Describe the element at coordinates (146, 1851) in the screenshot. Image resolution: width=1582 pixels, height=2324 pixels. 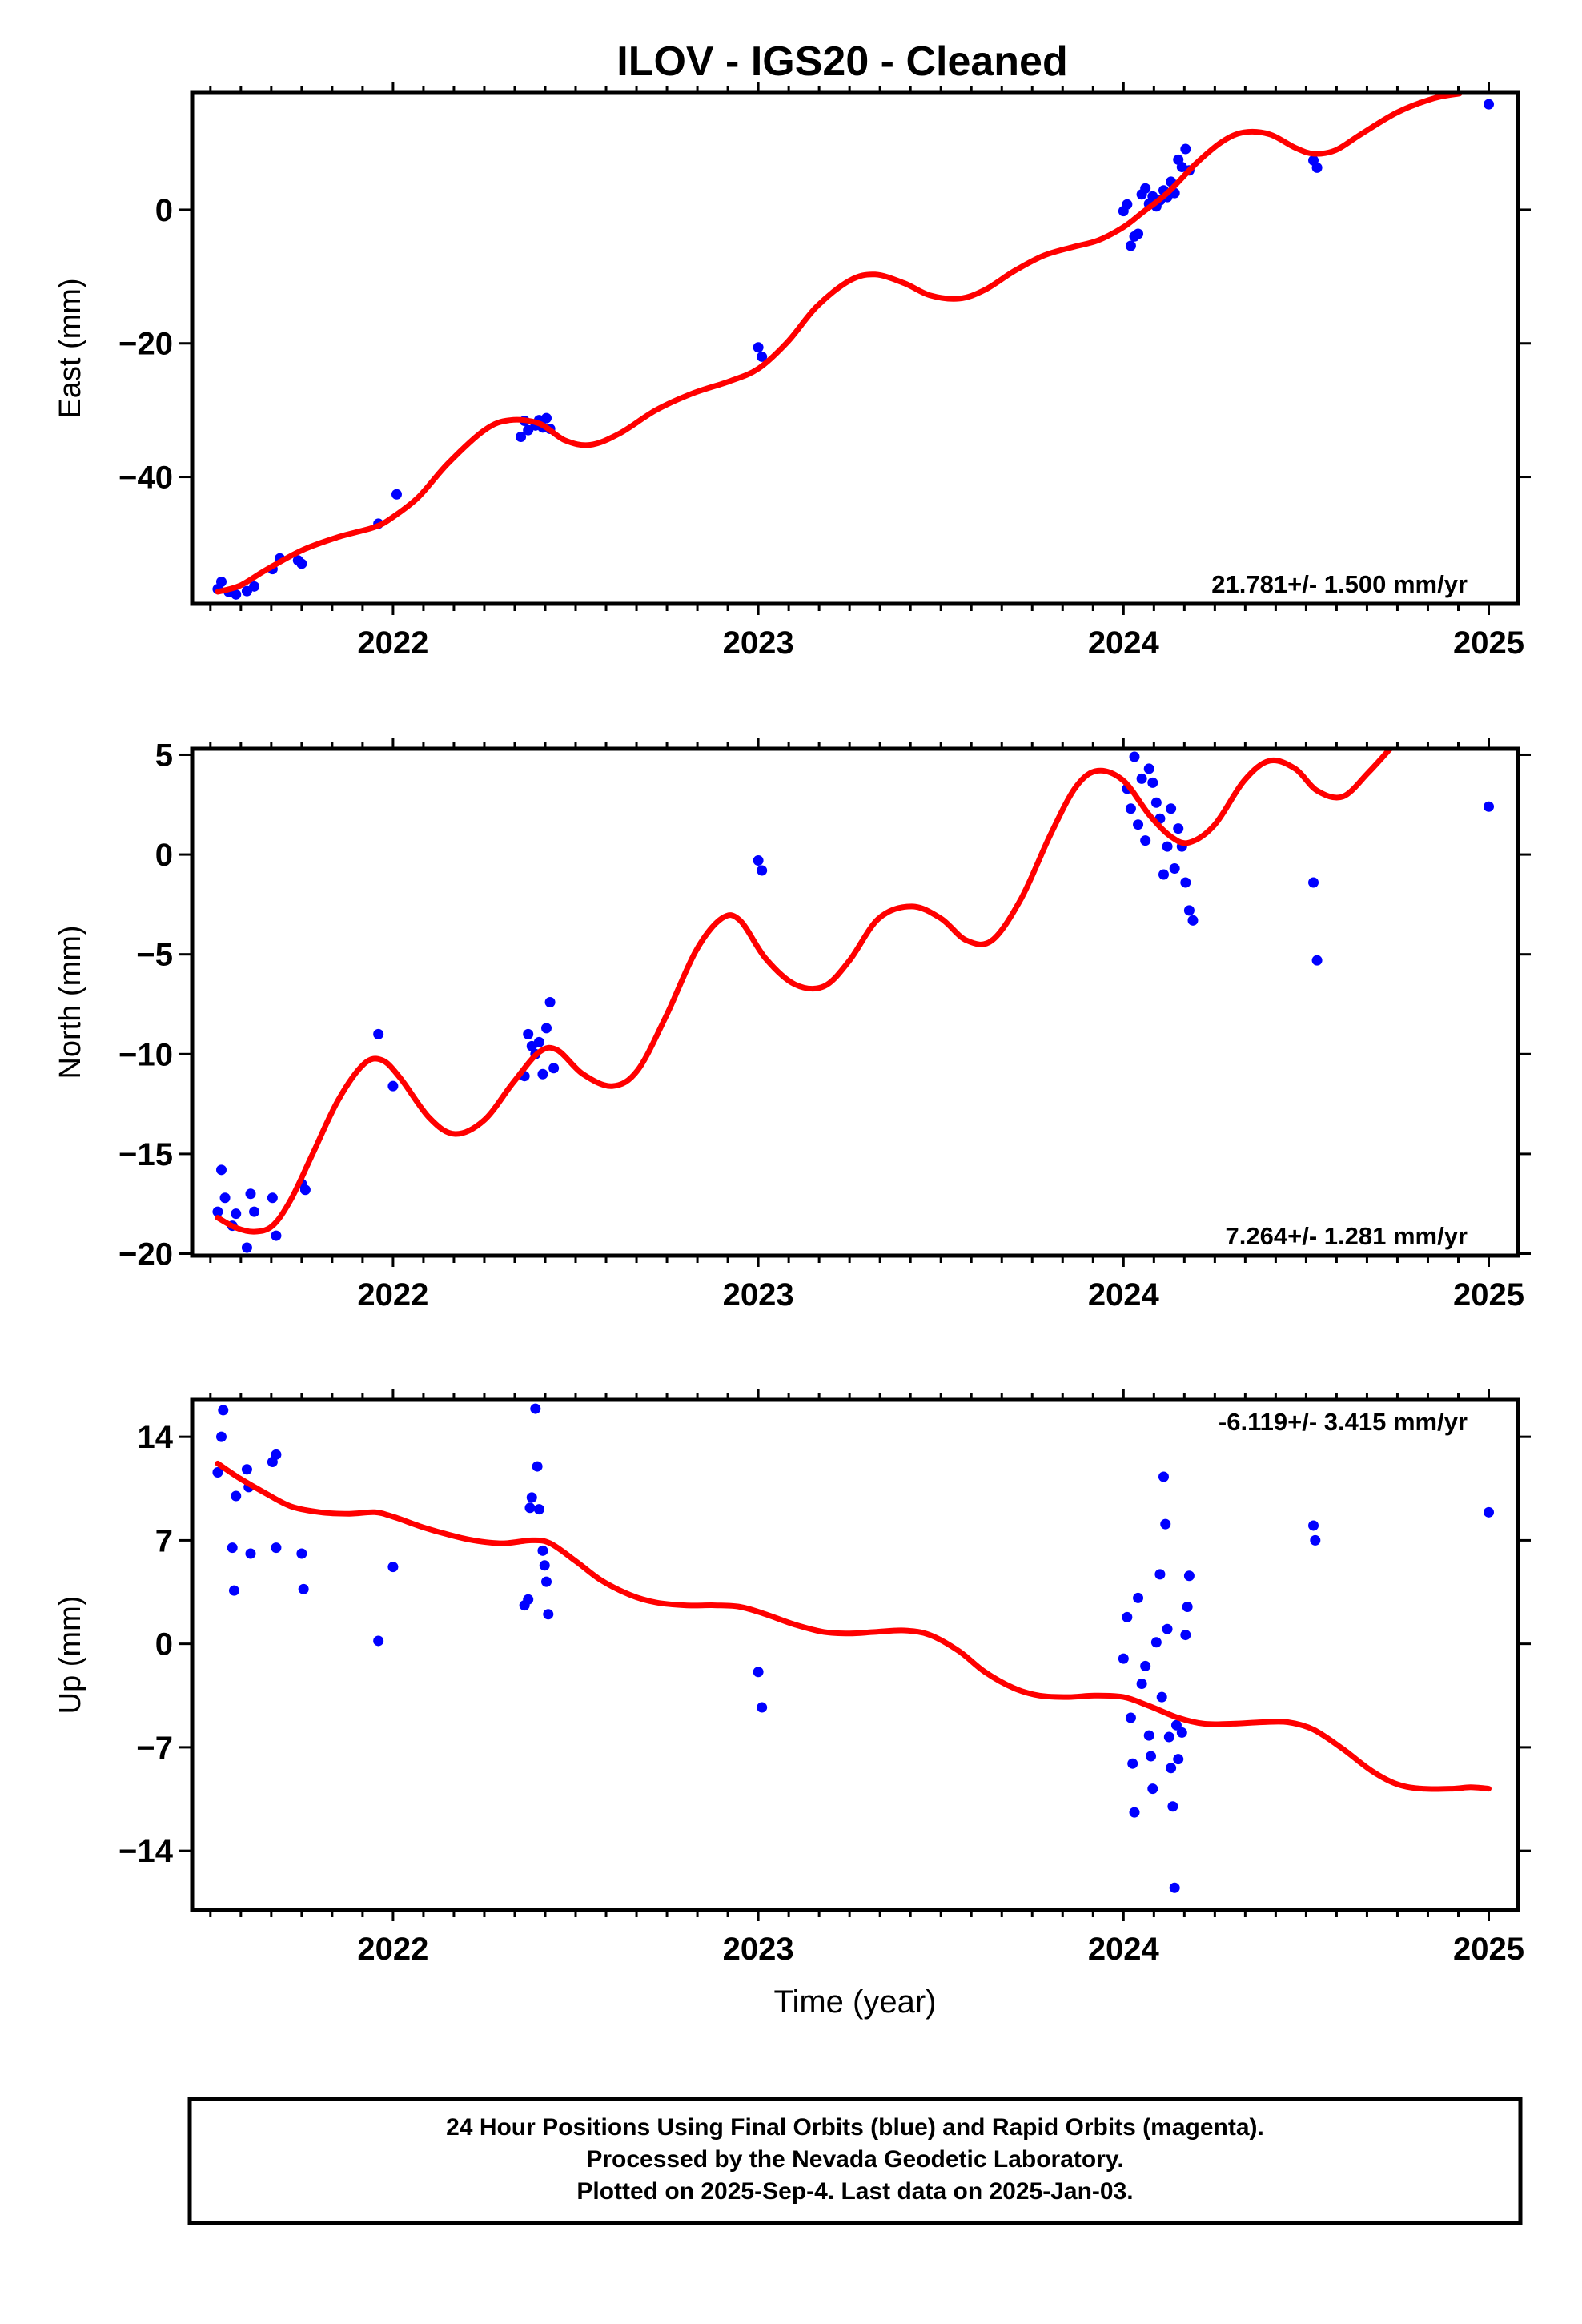
I see `up-y-tick-label: −14` at that location.